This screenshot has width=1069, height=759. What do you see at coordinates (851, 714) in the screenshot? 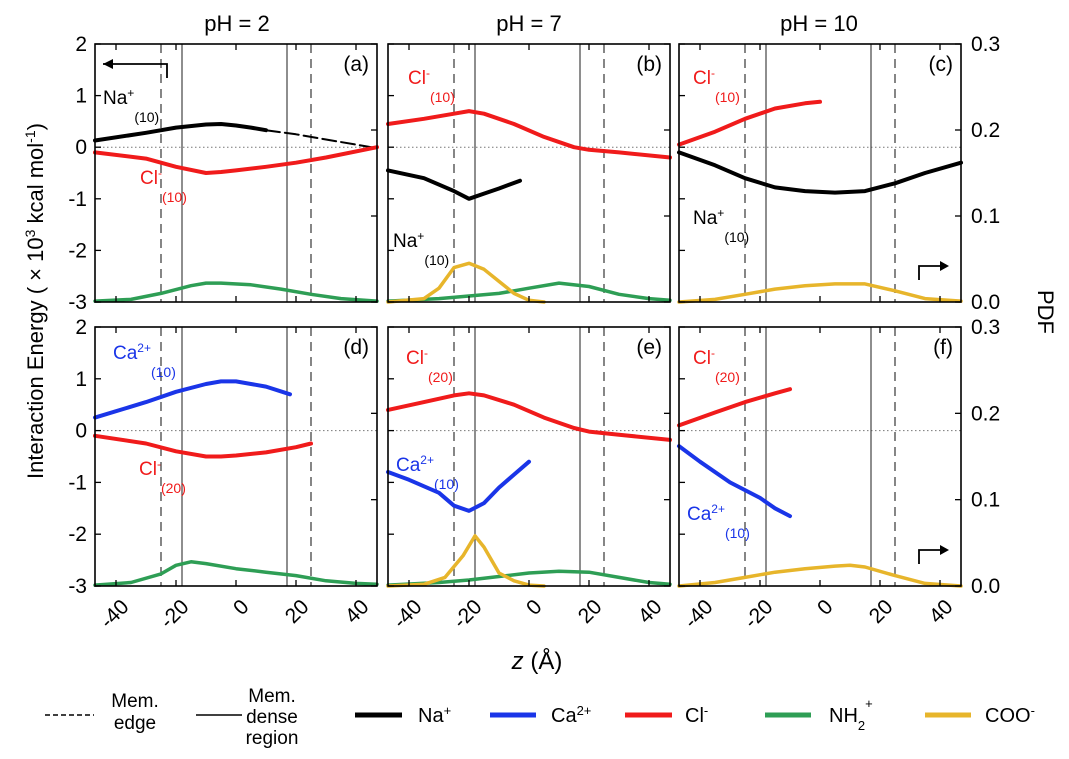
I see `legend-nh2-label: NH2+` at bounding box center [851, 714].